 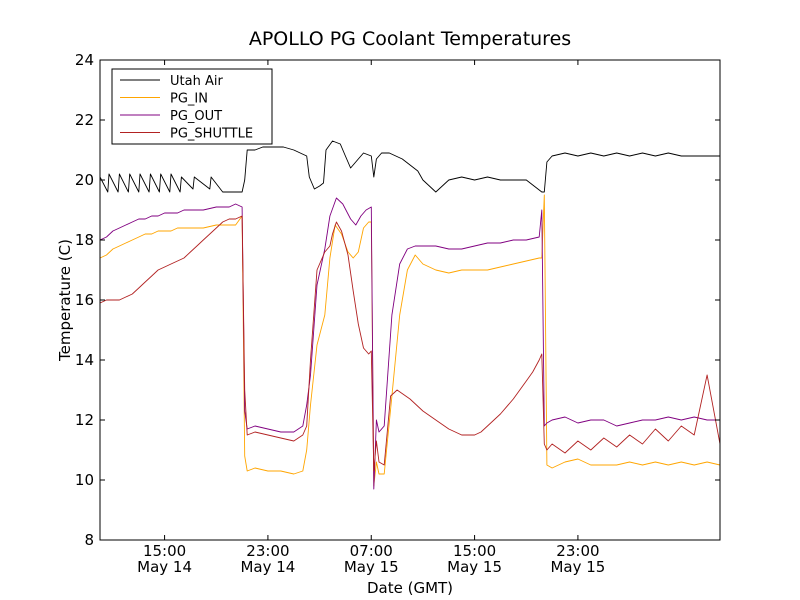 What do you see at coordinates (410, 588) in the screenshot?
I see `x-axis-label: Date (GMT)` at bounding box center [410, 588].